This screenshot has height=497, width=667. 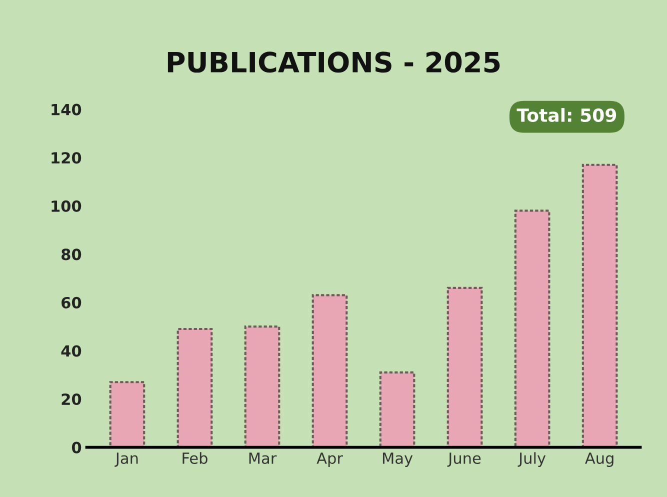 What do you see at coordinates (67, 206) in the screenshot?
I see `y-tick-label: 100` at bounding box center [67, 206].